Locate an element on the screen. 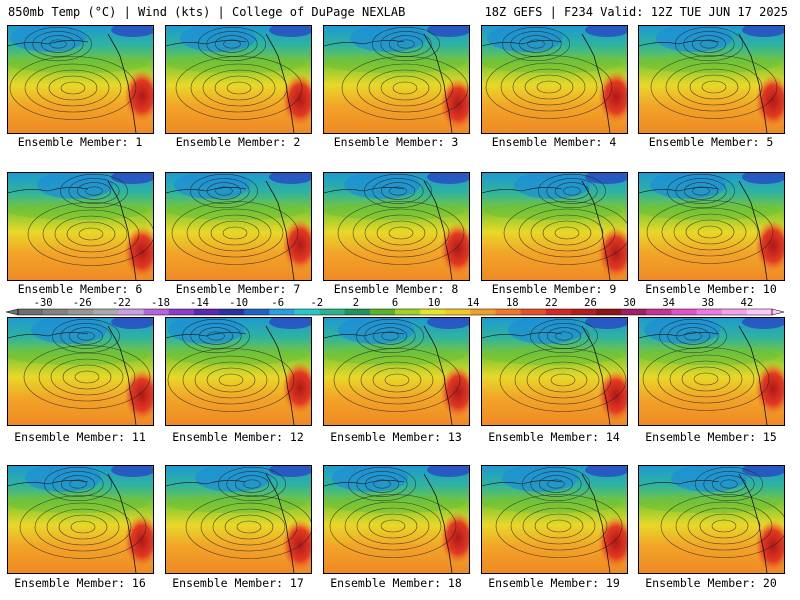  colorbar-tick-label: -30 is located at coordinates (43, 303).